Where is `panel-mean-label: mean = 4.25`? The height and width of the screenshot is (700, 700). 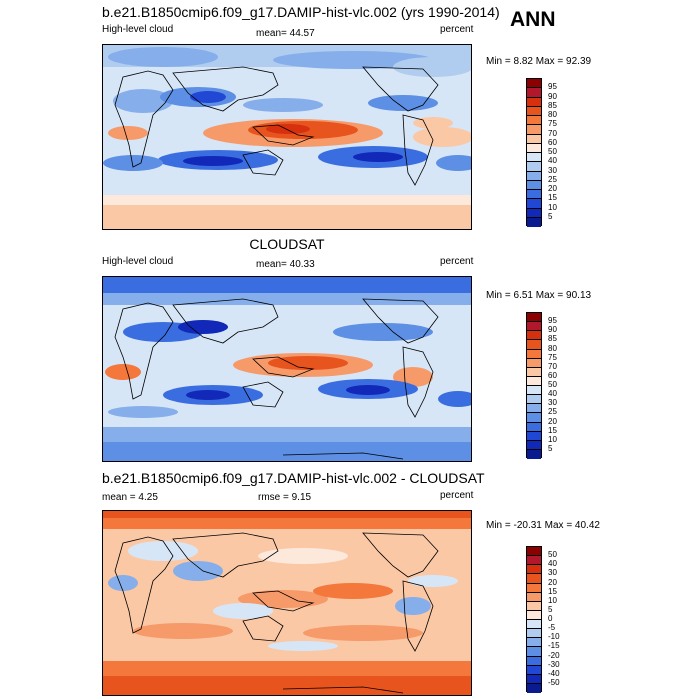 panel-mean-label: mean = 4.25 is located at coordinates (130, 497).